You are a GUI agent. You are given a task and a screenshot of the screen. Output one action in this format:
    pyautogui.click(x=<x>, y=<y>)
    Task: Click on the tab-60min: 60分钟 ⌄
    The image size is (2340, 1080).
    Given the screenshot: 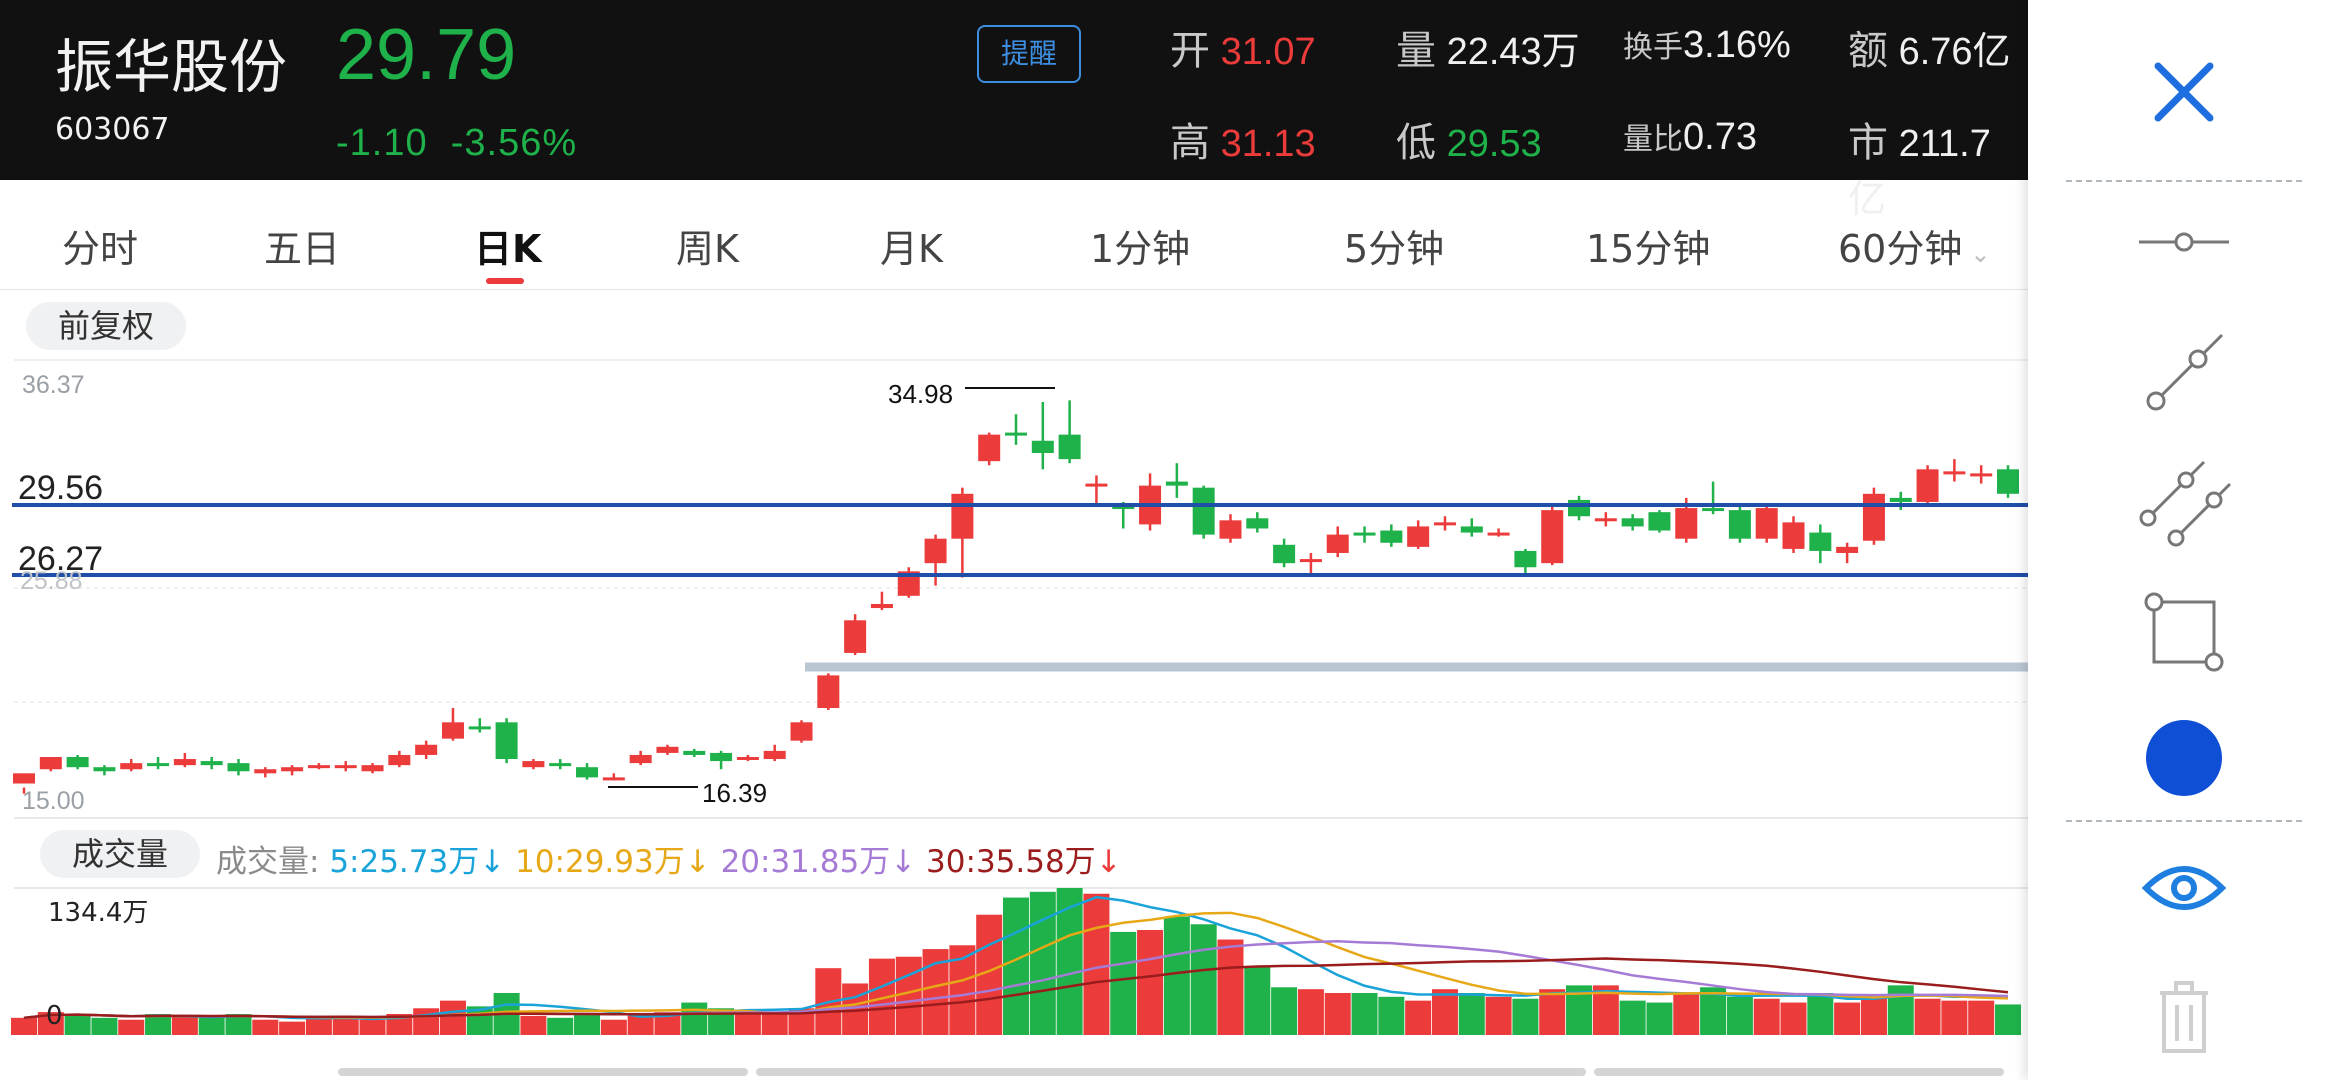 What is the action you would take?
    pyautogui.click(x=1914, y=249)
    